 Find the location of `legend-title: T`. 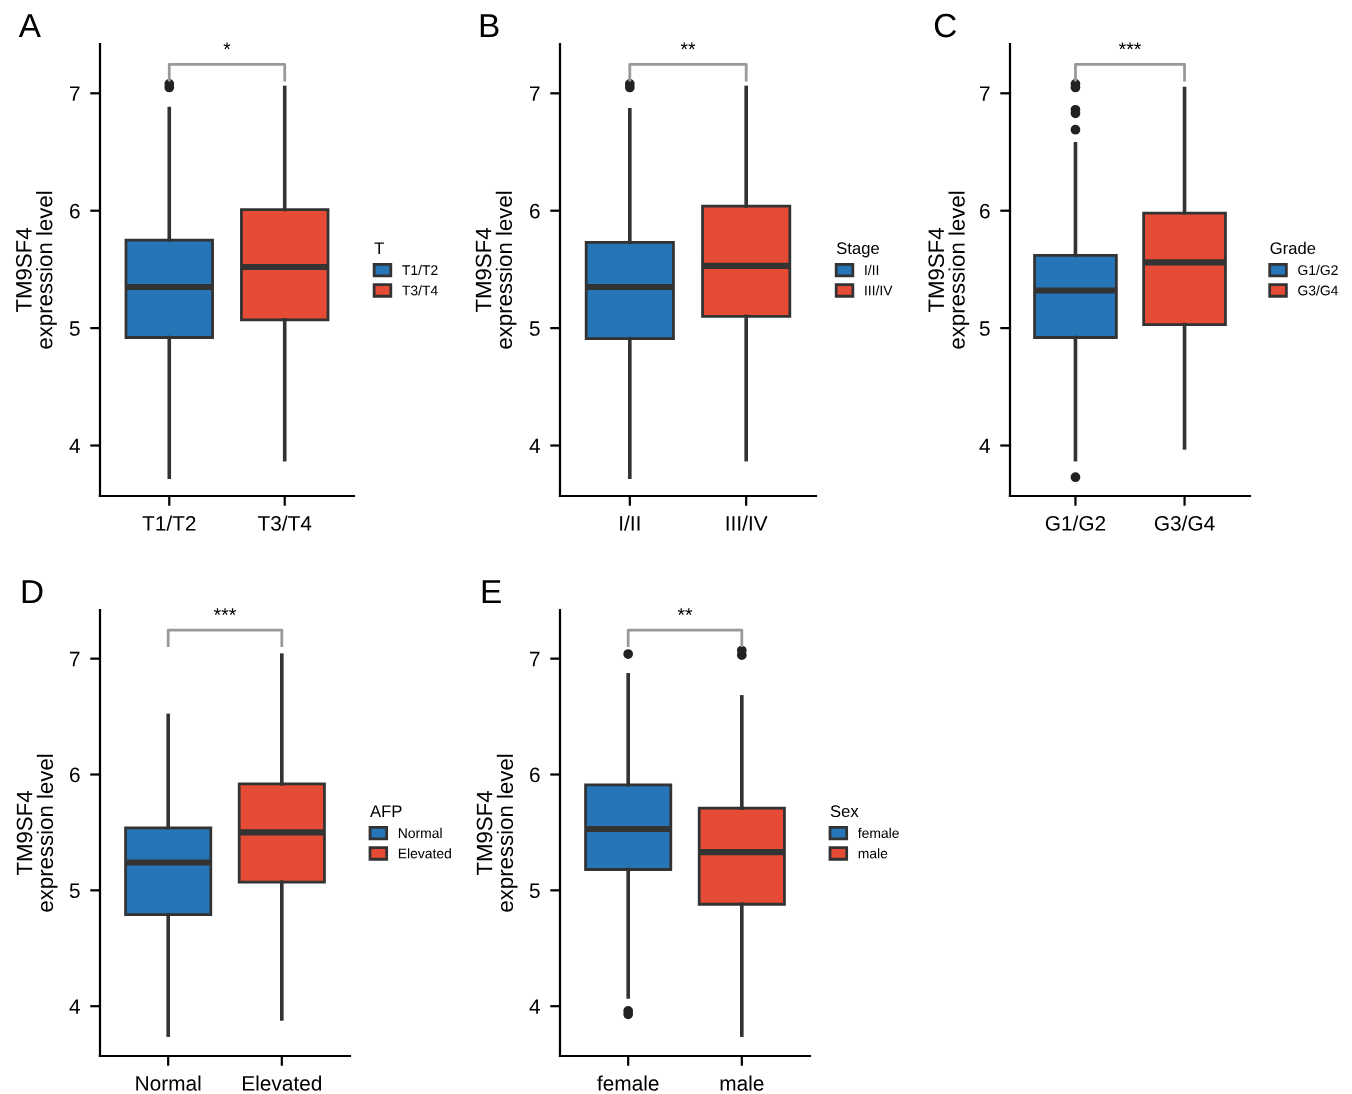

legend-title: T is located at coordinates (379, 248).